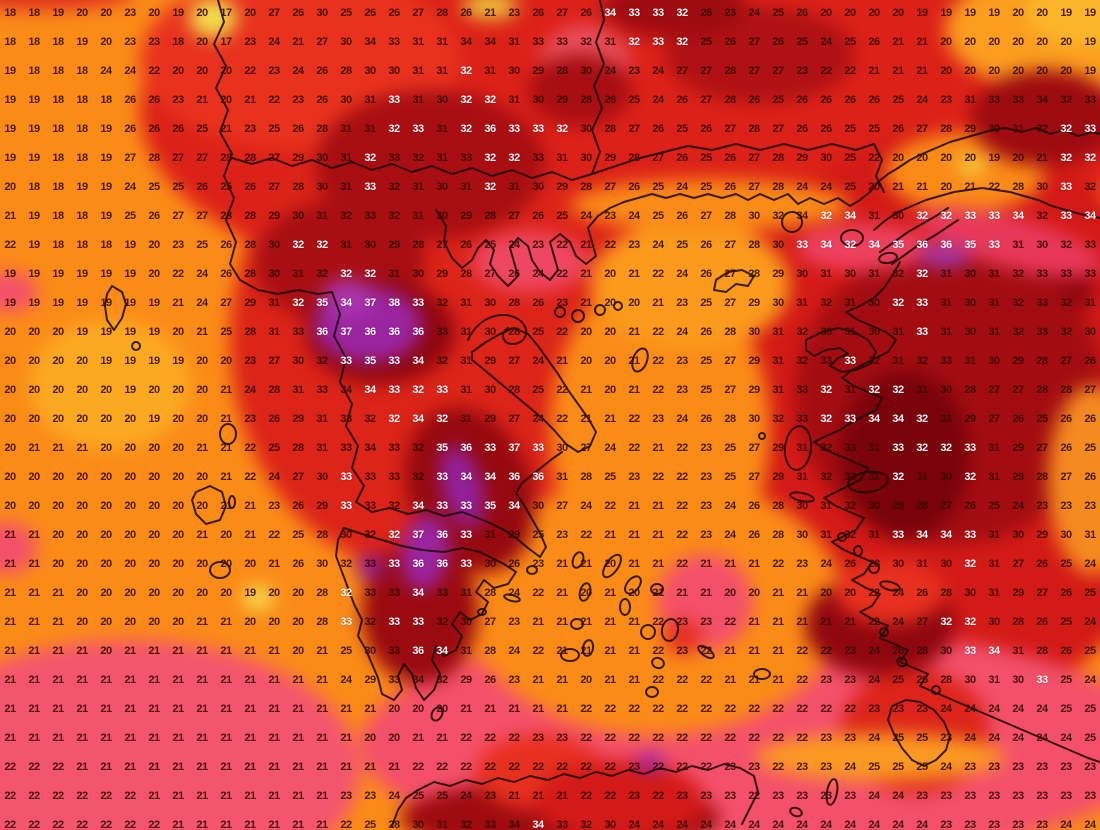  What do you see at coordinates (706, 652) in the screenshot?
I see `island-amorgos` at bounding box center [706, 652].